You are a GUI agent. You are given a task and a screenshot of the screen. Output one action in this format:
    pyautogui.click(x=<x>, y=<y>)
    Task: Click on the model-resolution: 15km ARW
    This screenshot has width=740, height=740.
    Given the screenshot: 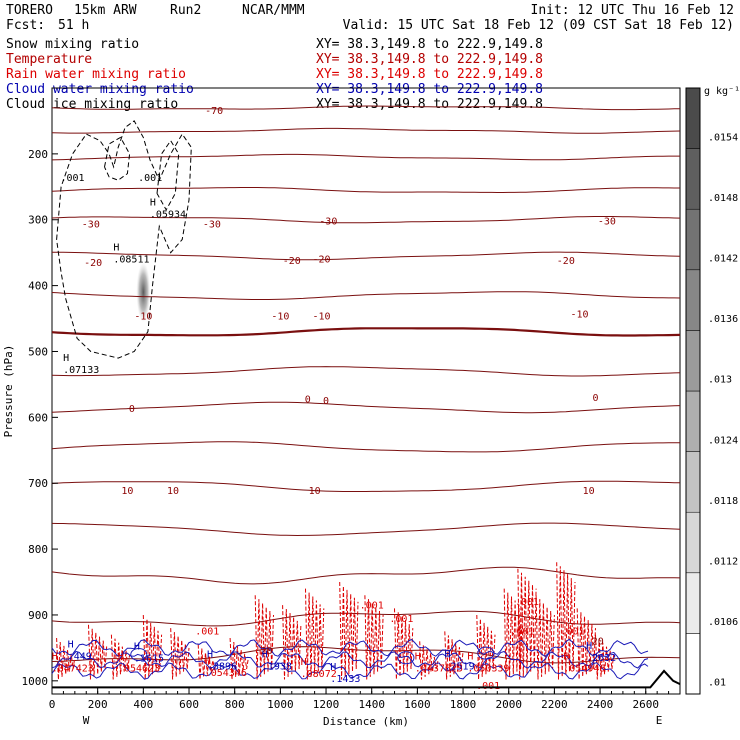 What is the action you would take?
    pyautogui.click(x=105, y=10)
    